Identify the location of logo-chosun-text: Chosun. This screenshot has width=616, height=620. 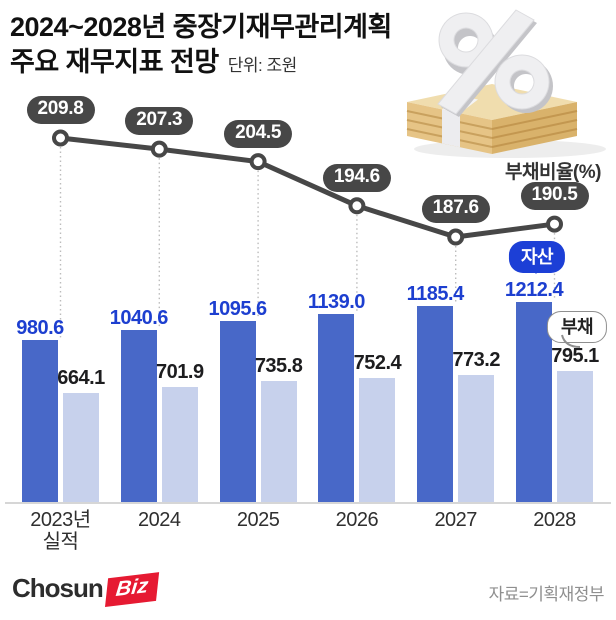
(58, 588).